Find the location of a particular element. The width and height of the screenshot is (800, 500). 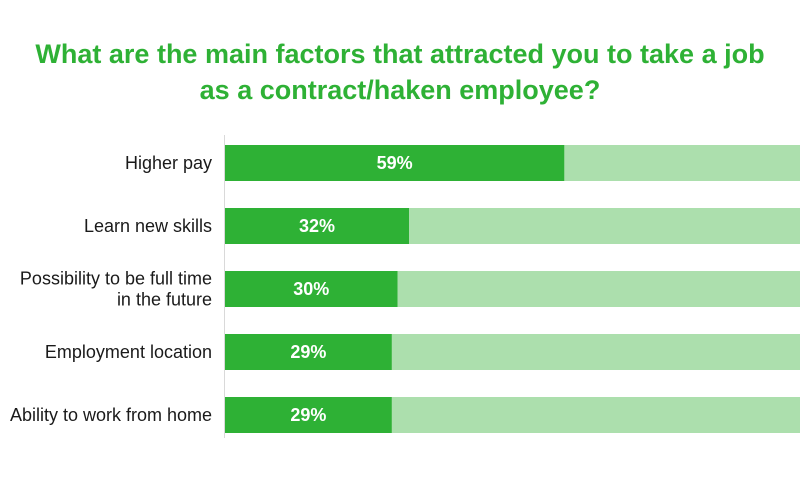

data-label: 59% is located at coordinates (395, 163).